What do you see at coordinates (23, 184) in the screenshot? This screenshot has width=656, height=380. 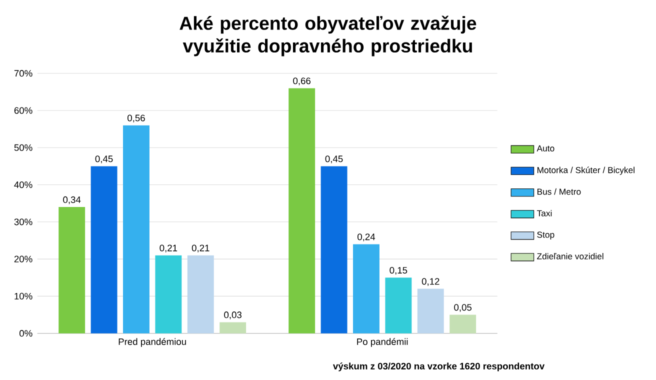 I see `y-tick-label: 40%` at bounding box center [23, 184].